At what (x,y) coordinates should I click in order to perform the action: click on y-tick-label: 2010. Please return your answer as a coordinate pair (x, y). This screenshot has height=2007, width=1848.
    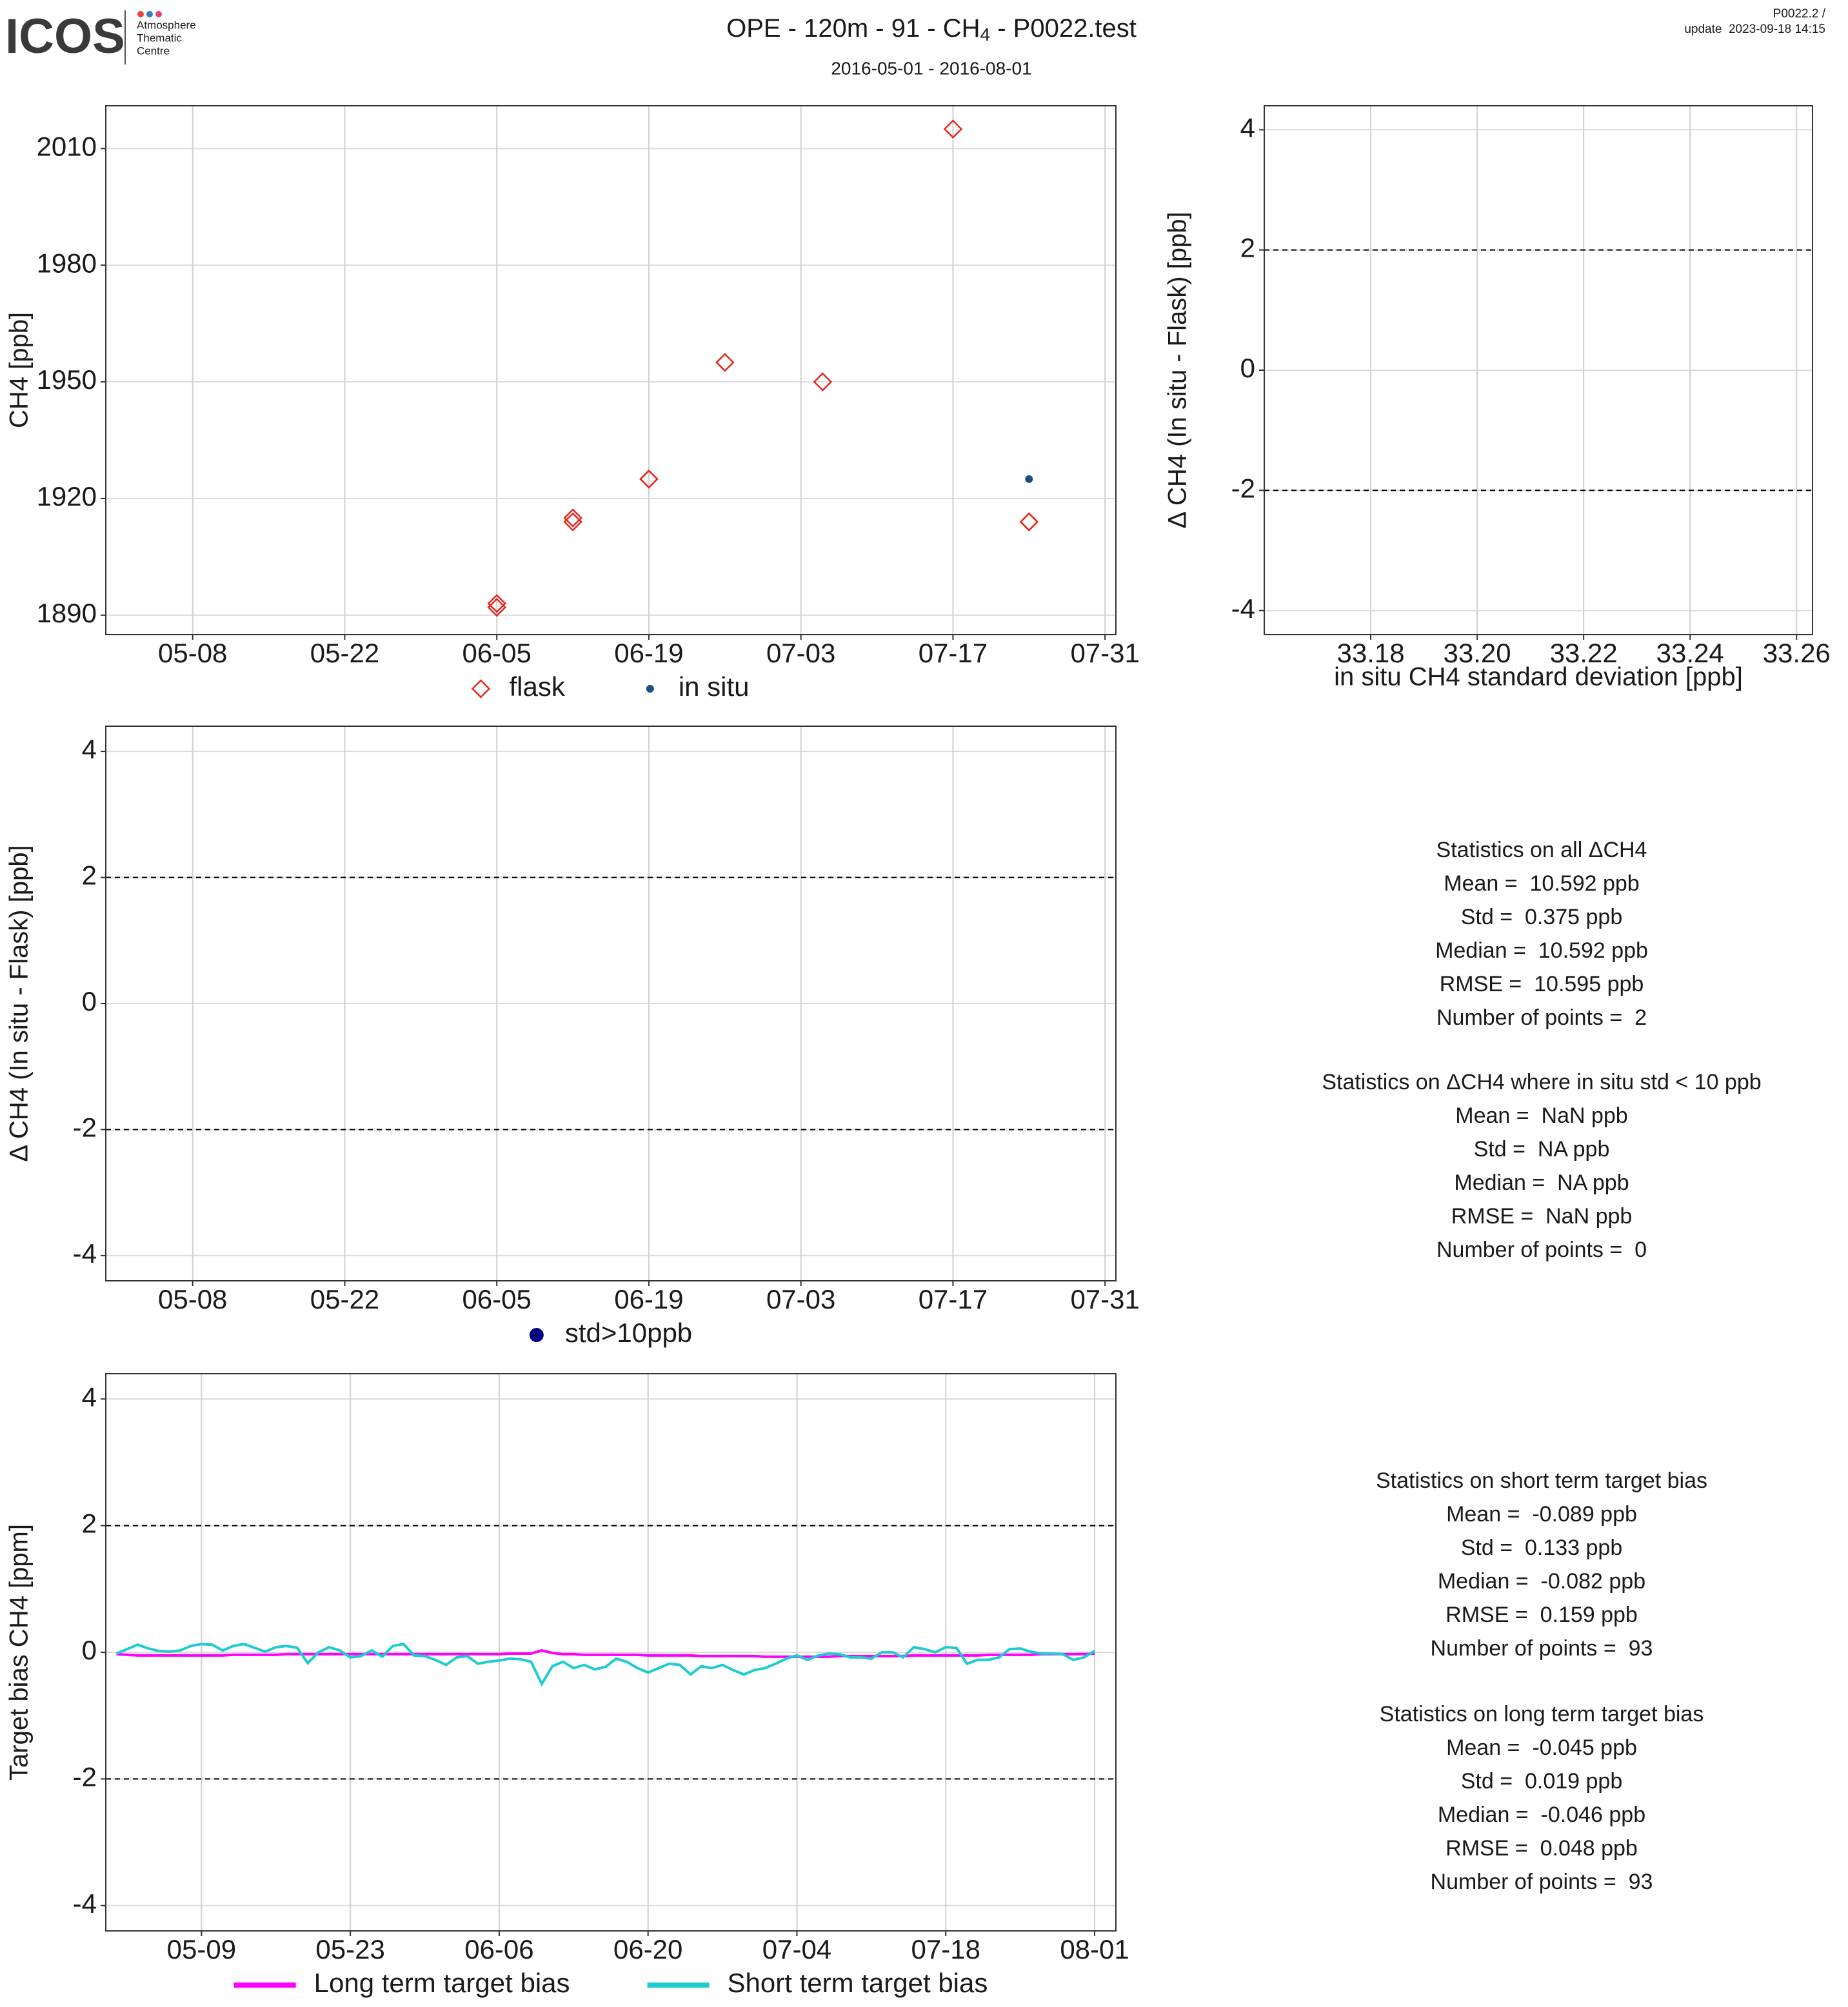
    Looking at the image, I should click on (67, 146).